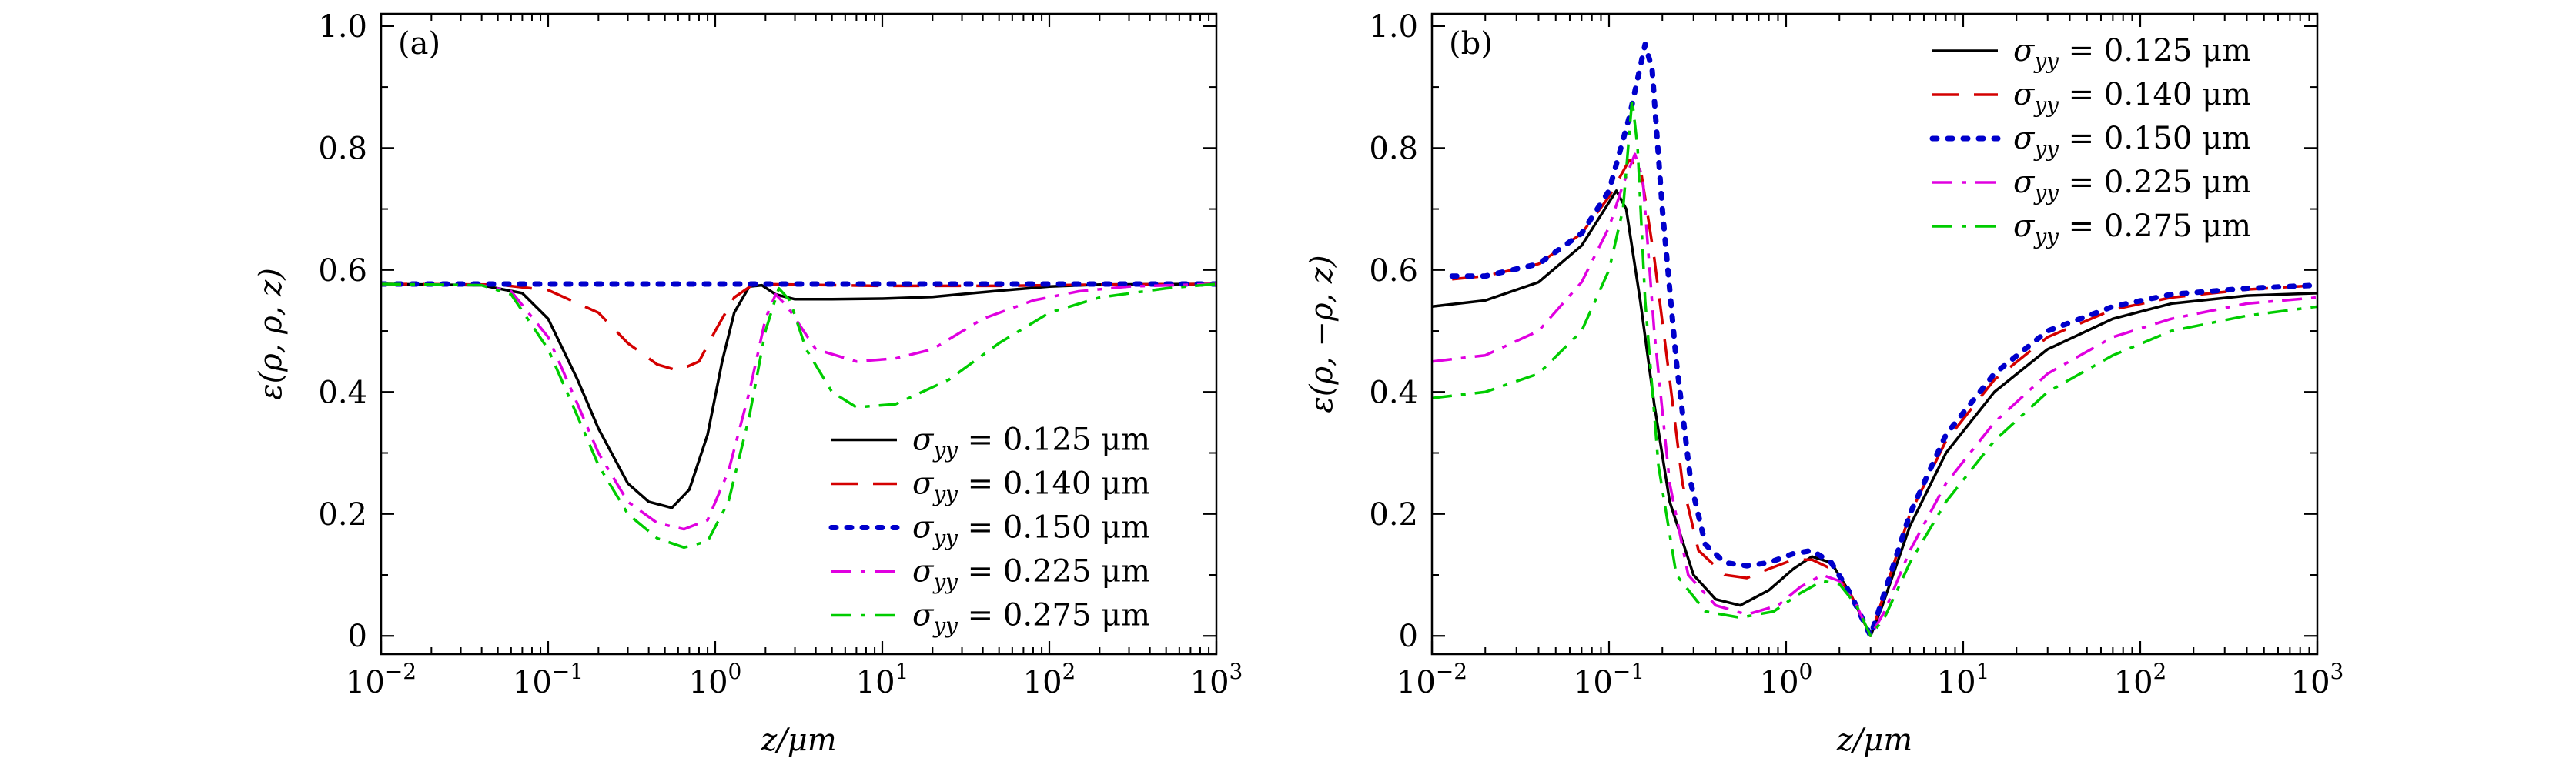  I want to click on panel-label: (a), so click(419, 44).